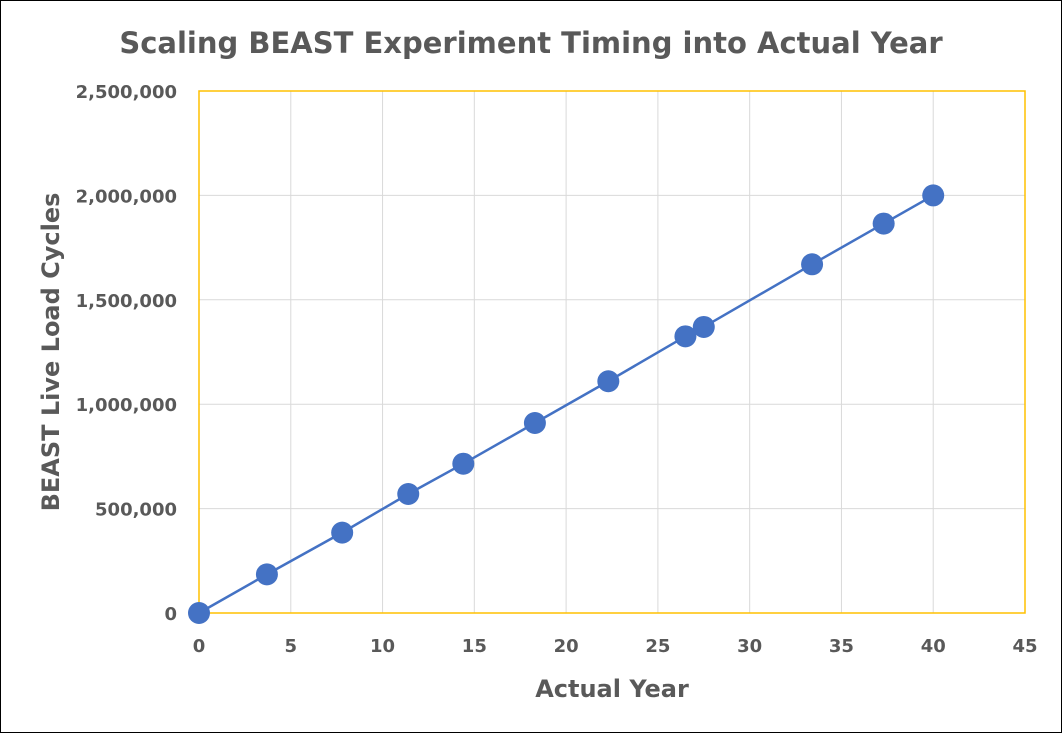 The image size is (1062, 733). I want to click on x-axis-title: Actual Year, so click(612, 689).